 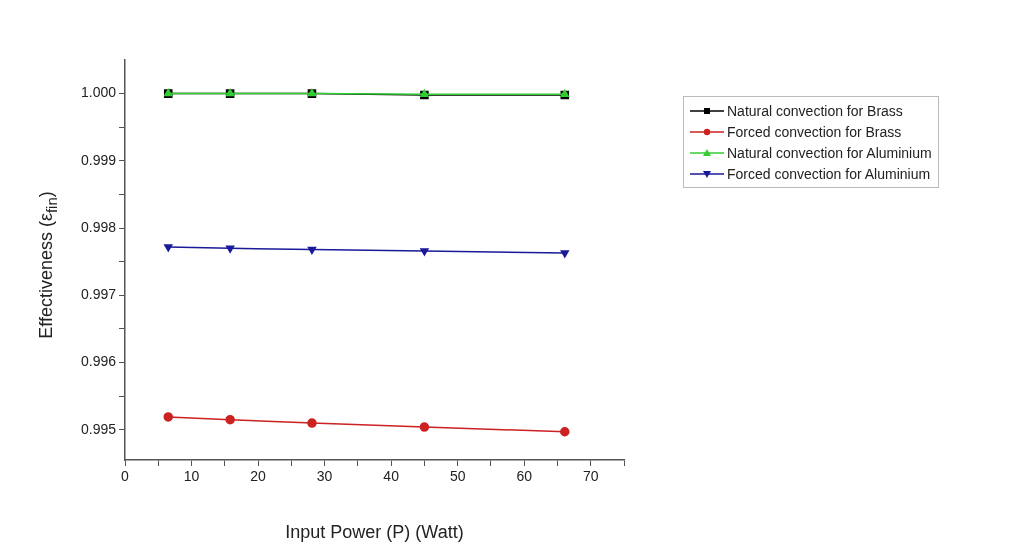 What do you see at coordinates (98, 159) in the screenshot?
I see `y-tick-label: 0.999` at bounding box center [98, 159].